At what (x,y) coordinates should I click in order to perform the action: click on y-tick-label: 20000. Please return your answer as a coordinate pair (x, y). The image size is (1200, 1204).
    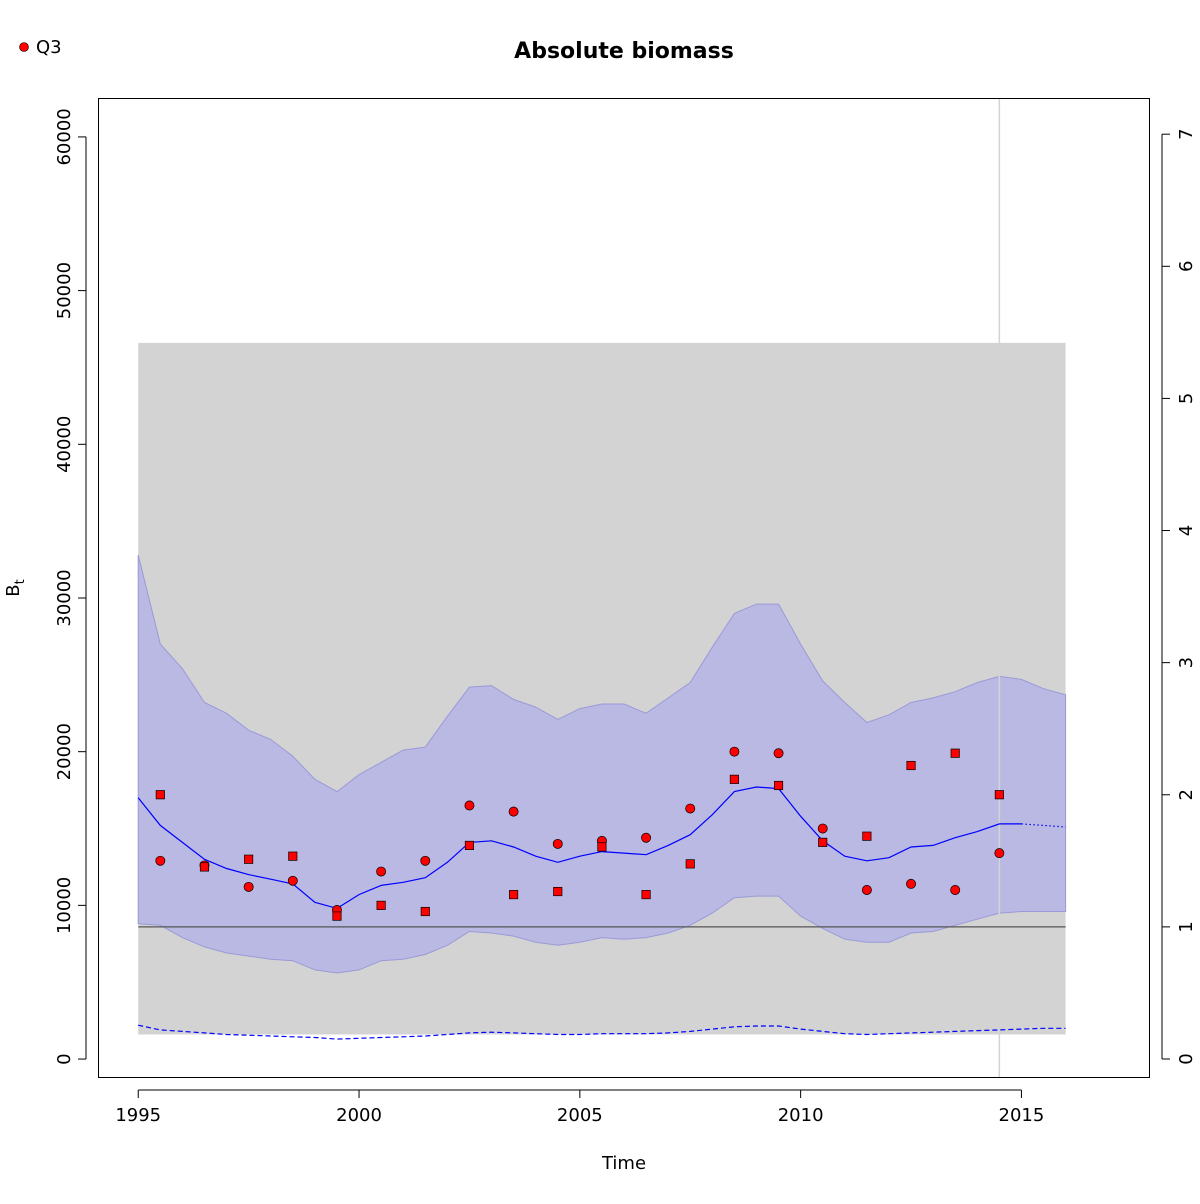
    Looking at the image, I should click on (64, 751).